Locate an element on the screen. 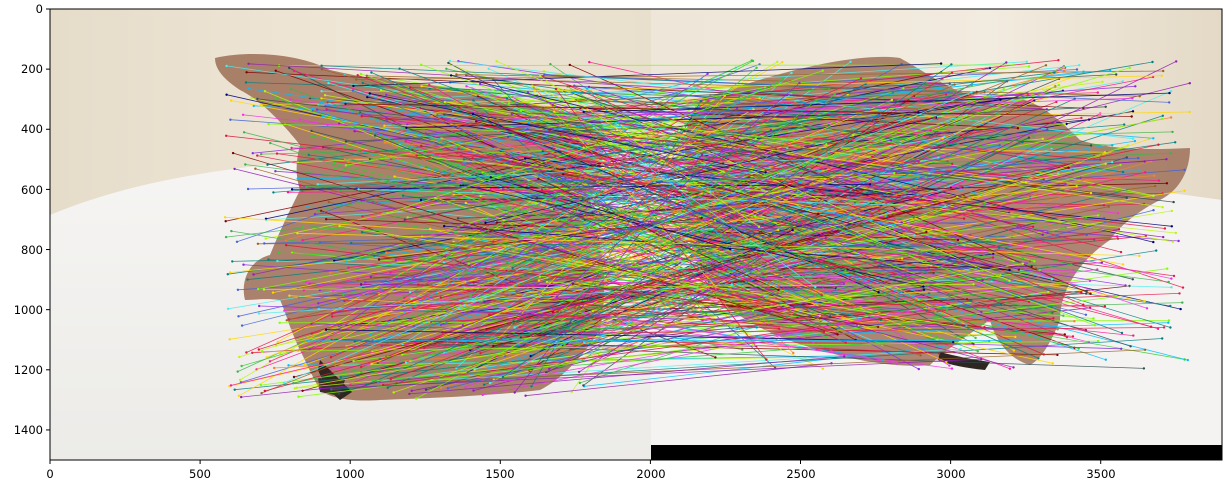 This screenshot has height=493, width=1230. y-tick-label: 1000 is located at coordinates (28, 310).